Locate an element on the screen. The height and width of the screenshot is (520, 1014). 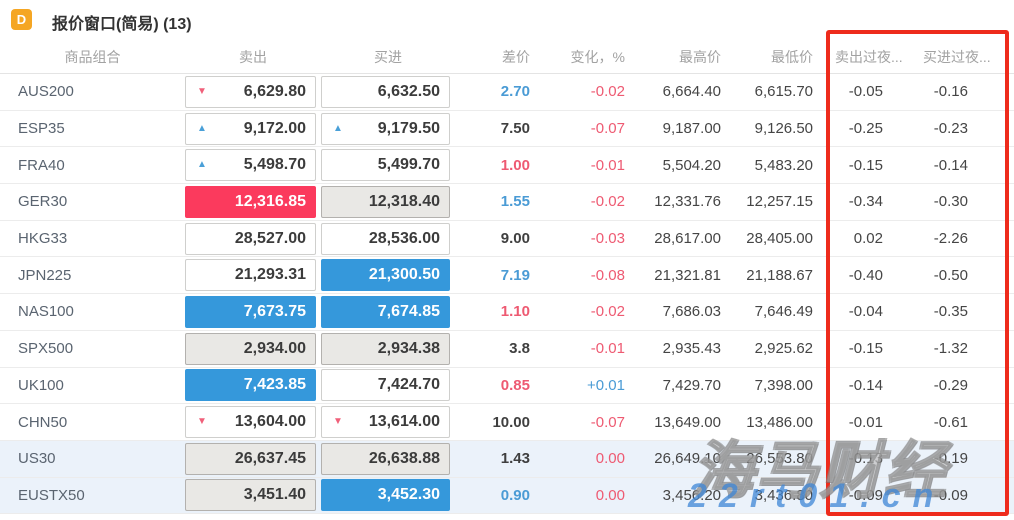
sell-price-value: 9,172.00 is located at coordinates (274, 128).